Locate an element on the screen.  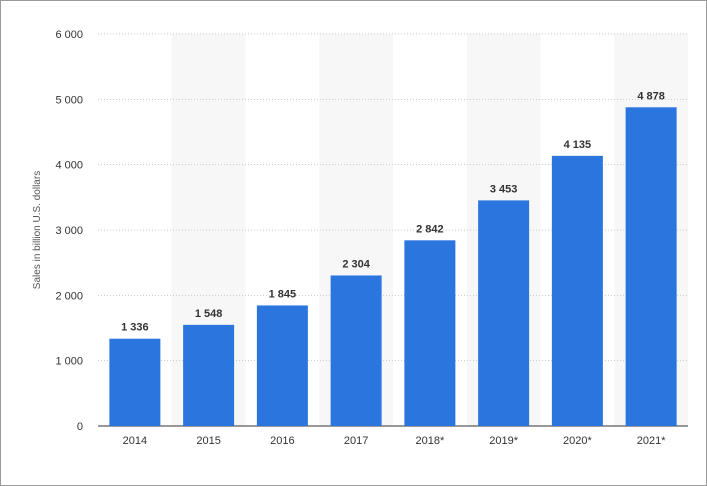
y-tick-label: 0 is located at coordinates (80, 427).